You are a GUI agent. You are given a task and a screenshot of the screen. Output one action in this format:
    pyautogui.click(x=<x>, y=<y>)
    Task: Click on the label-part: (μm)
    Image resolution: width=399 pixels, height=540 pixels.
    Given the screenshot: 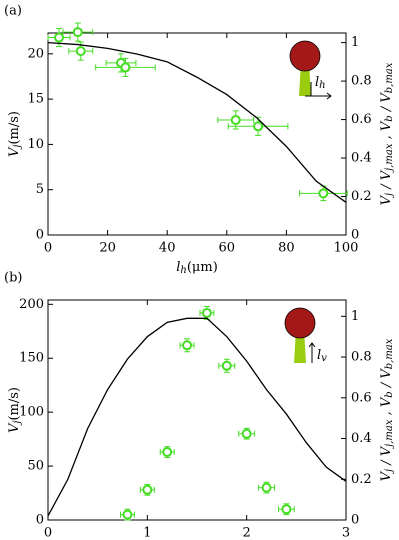 What is the action you would take?
    pyautogui.click(x=202, y=267)
    